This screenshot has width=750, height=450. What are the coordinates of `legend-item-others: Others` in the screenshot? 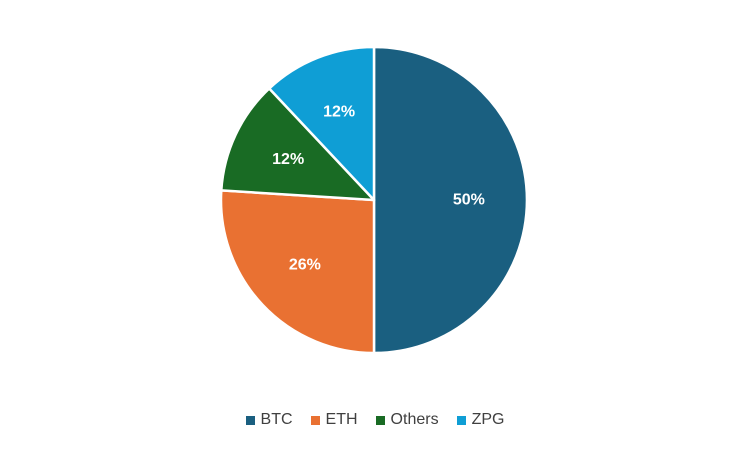 It's located at (407, 420).